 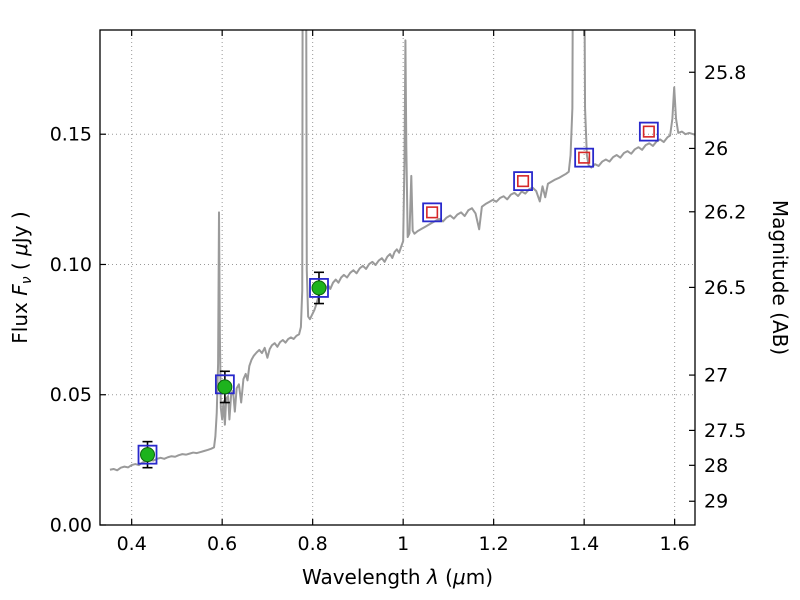 What do you see at coordinates (71, 135) in the screenshot?
I see `flux-tick-label: 0.15` at bounding box center [71, 135].